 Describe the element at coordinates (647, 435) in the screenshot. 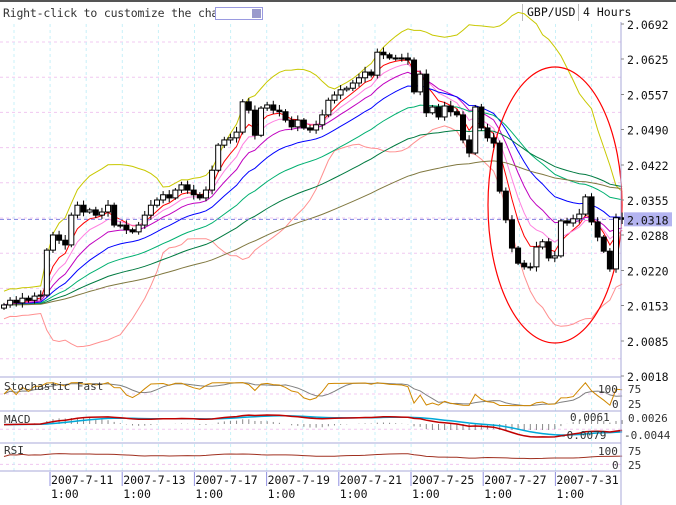

I see `macd-tick-label: -0.0044` at that location.